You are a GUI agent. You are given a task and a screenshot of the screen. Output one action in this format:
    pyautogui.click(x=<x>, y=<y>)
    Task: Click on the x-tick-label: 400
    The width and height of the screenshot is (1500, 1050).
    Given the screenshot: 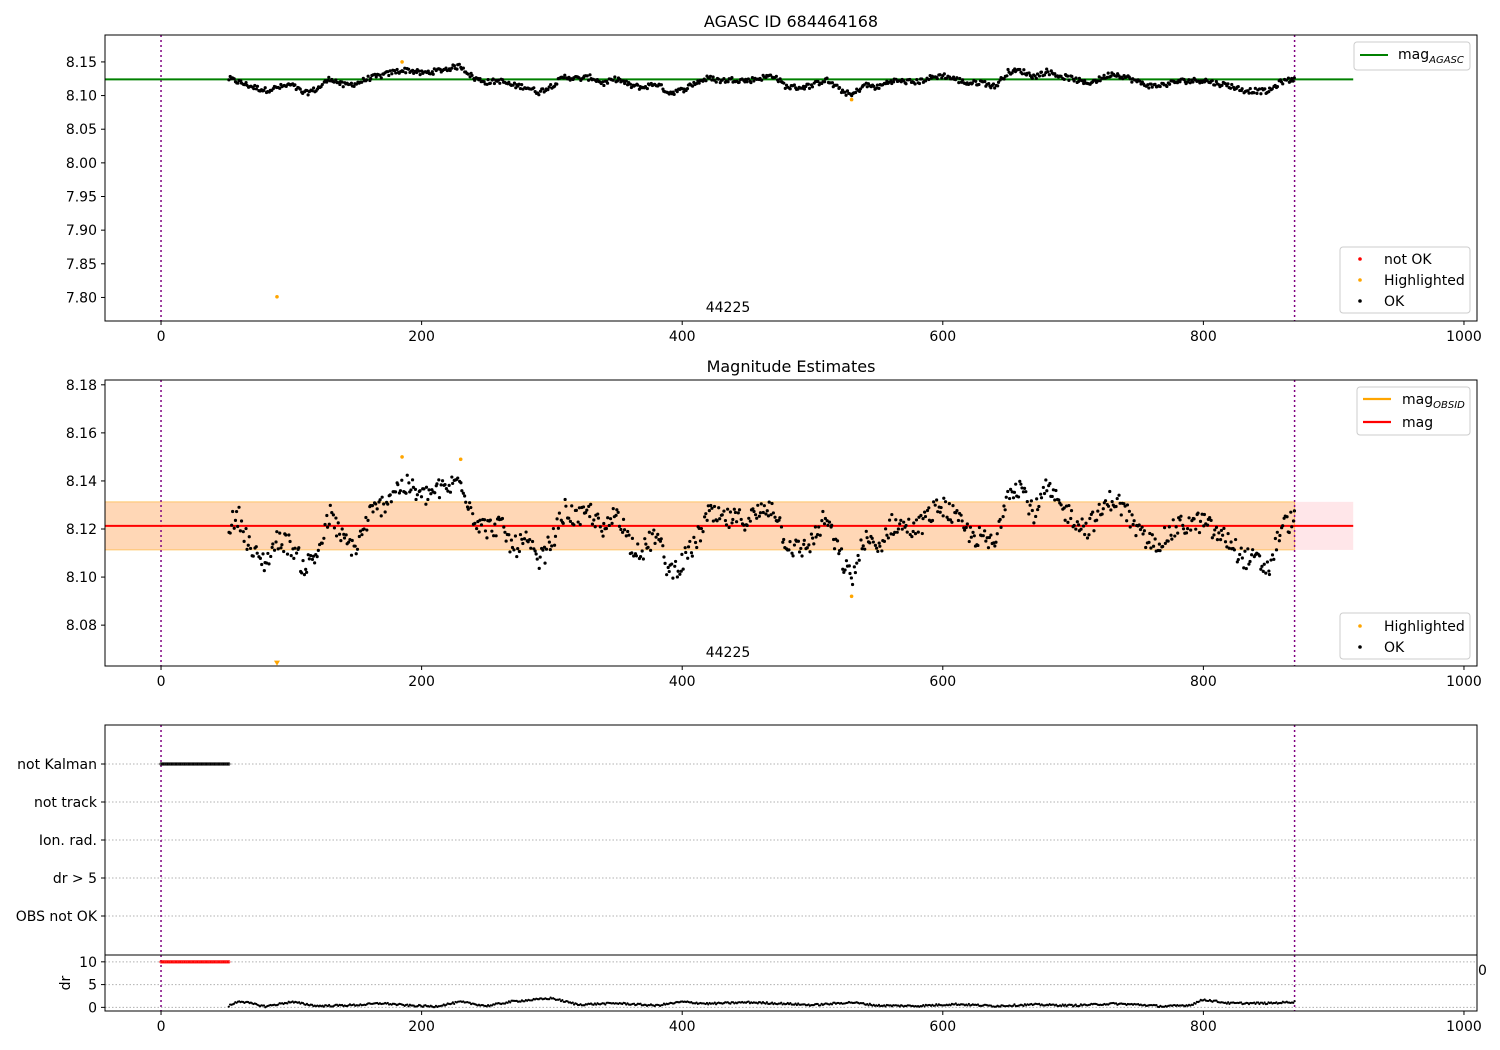 What is the action you would take?
    pyautogui.click(x=682, y=337)
    